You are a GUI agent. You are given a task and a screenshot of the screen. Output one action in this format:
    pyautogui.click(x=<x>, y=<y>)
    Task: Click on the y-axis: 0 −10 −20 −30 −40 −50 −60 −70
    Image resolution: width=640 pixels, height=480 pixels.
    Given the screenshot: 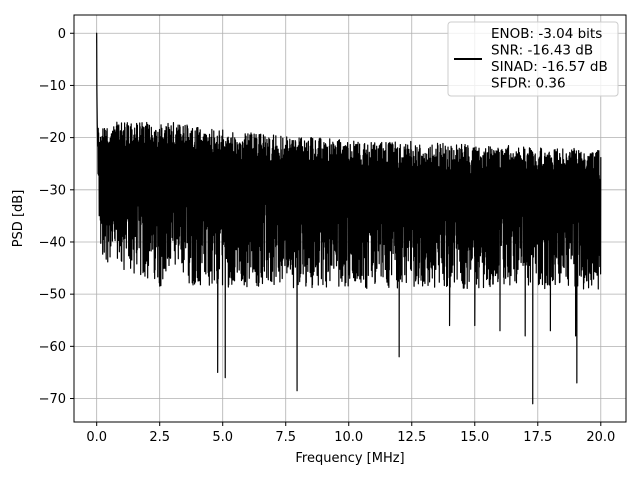 What is the action you would take?
    pyautogui.click(x=56, y=217)
    